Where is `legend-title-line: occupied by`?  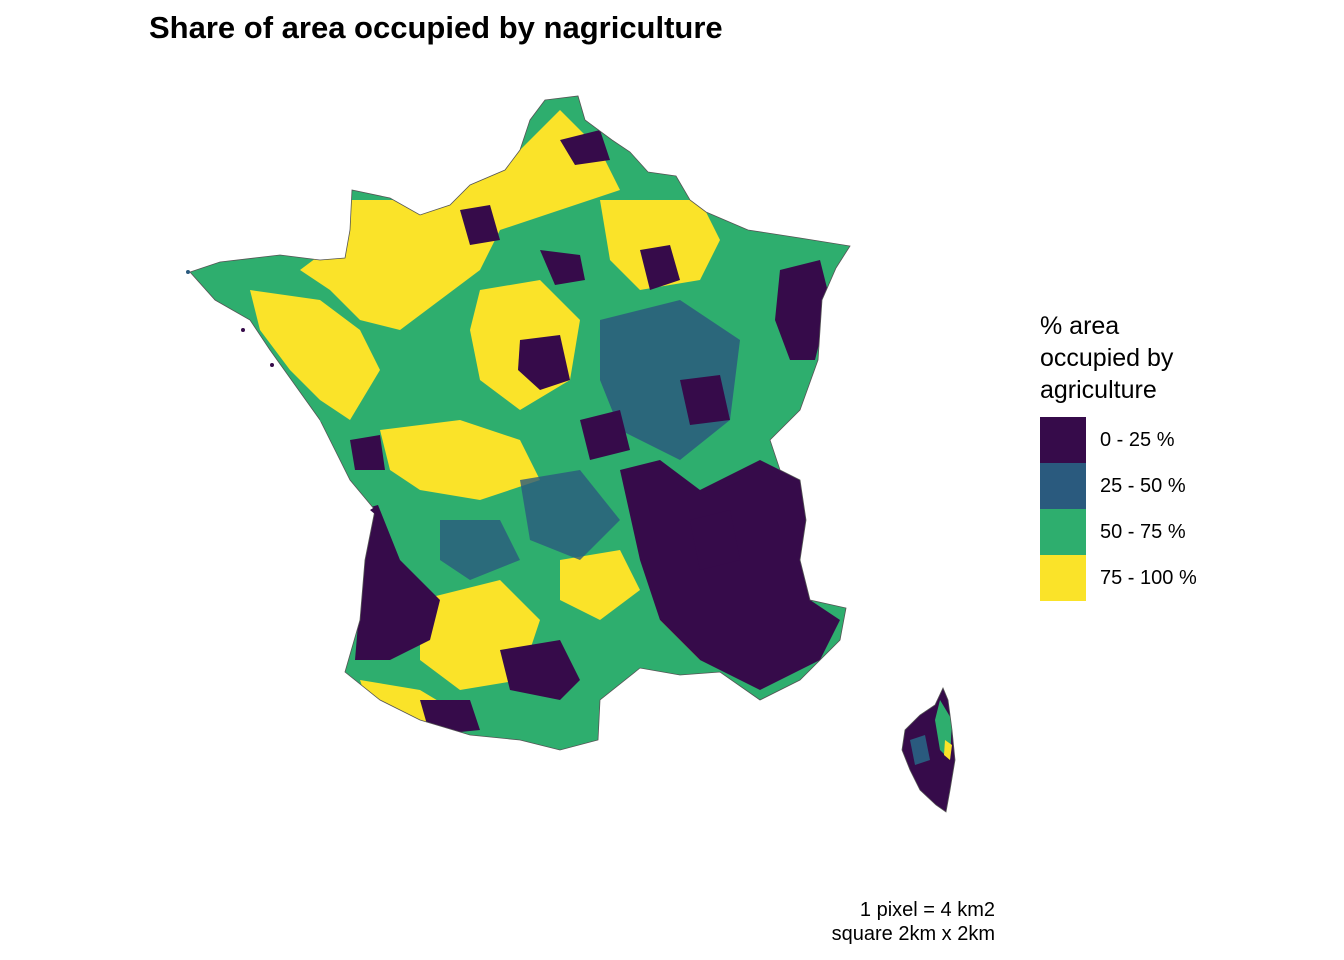
legend-title-line: occupied by is located at coordinates (1107, 358).